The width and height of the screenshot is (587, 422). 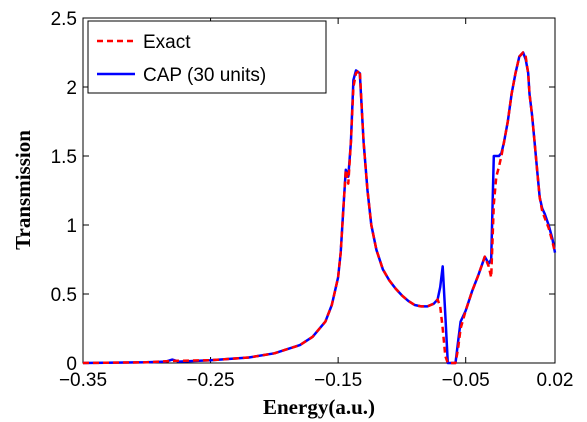 I want to click on y-tick-label: 2, so click(x=71, y=88).